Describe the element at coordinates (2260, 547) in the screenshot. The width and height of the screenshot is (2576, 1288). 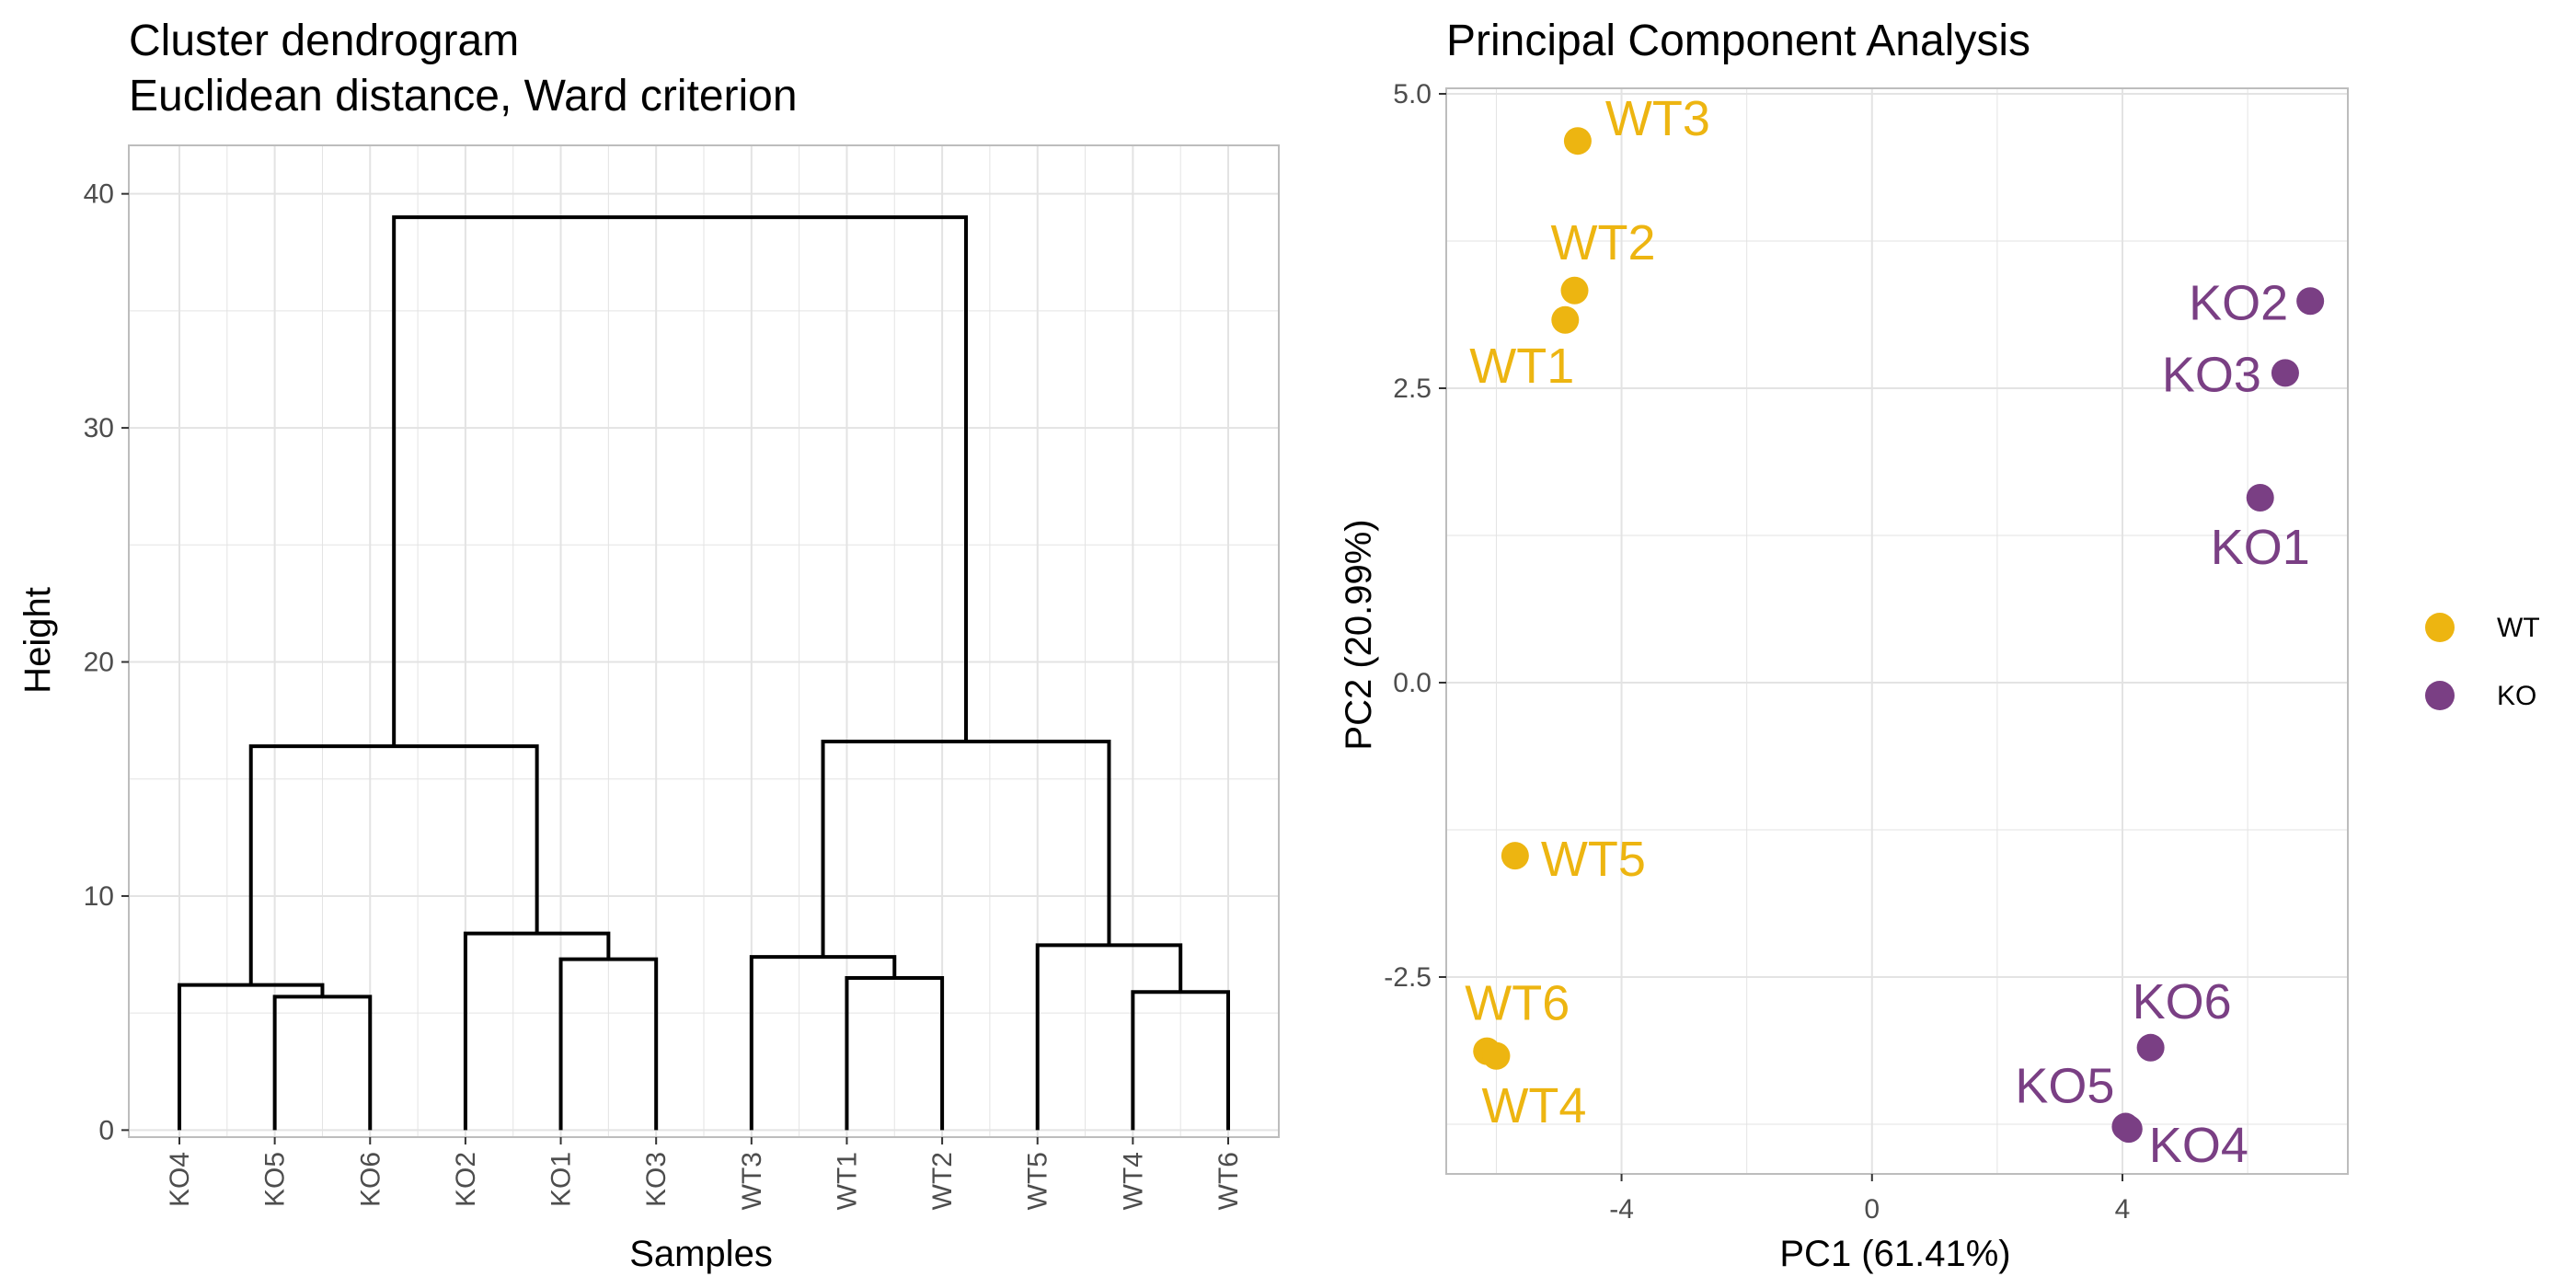
I see `pca-point-label-ko1: KO1` at that location.